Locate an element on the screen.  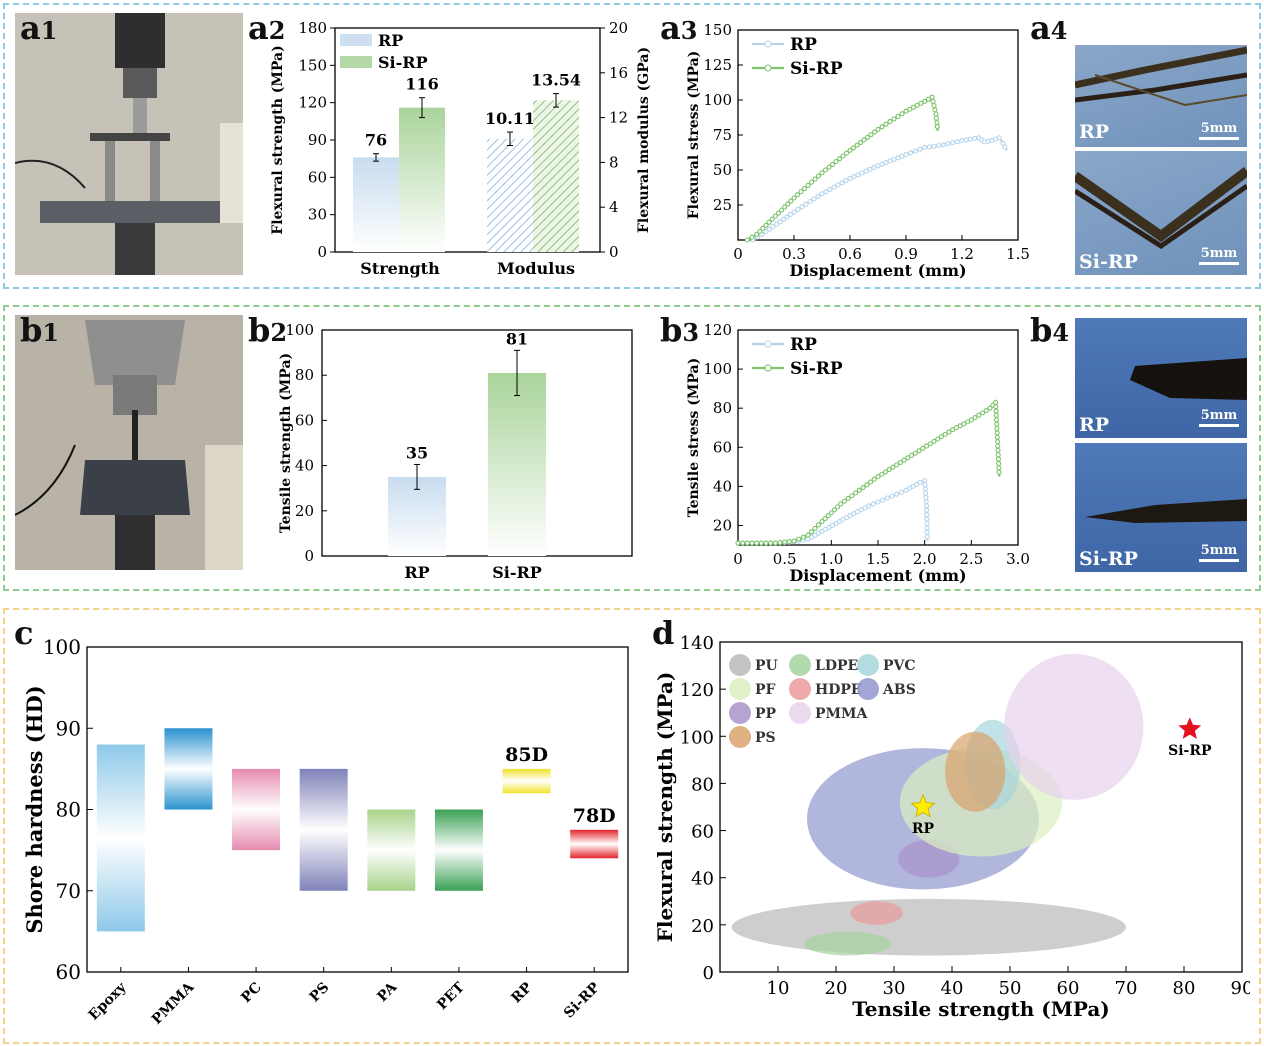
legend-marker-sirp is located at coordinates (768, 68).